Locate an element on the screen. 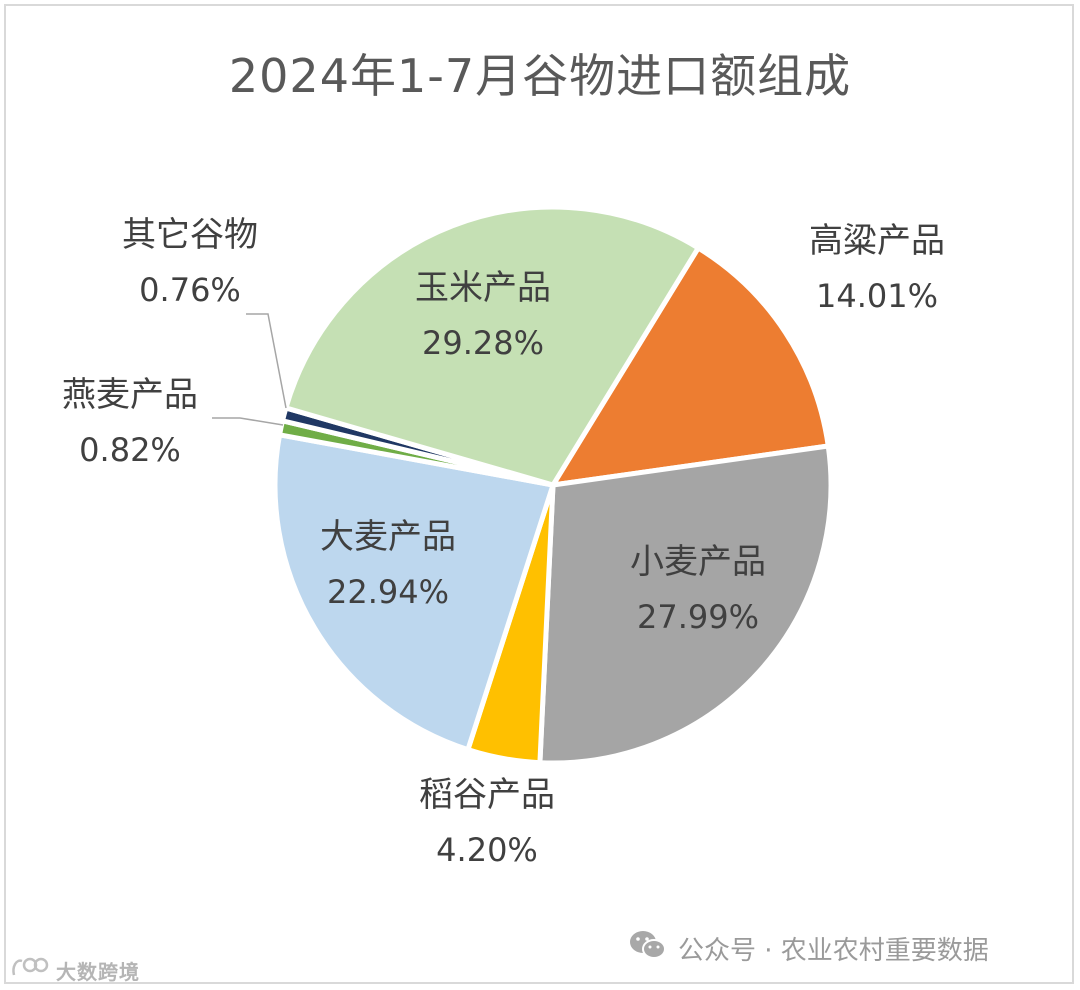 This screenshot has height=990, width=1080. slice-value-label: 29.28% is located at coordinates (483, 343).